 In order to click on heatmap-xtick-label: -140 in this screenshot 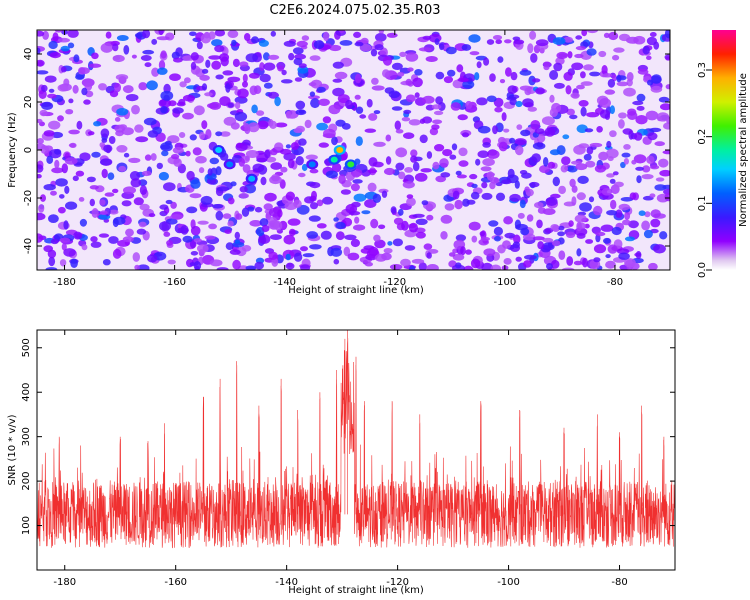, I will do `click(284, 282)`.